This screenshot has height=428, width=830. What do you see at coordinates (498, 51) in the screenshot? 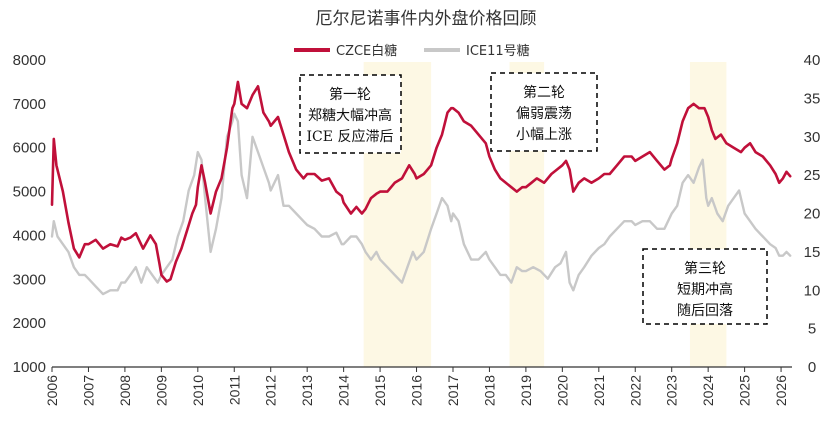
I see `legend-label-ice: ICE11号糖` at bounding box center [498, 51].